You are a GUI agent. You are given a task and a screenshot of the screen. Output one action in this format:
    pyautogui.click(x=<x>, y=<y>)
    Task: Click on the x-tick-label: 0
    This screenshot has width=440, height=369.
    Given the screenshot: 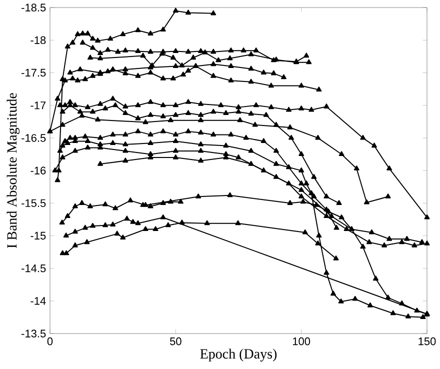 What is the action you would take?
    pyautogui.click(x=50, y=342)
    